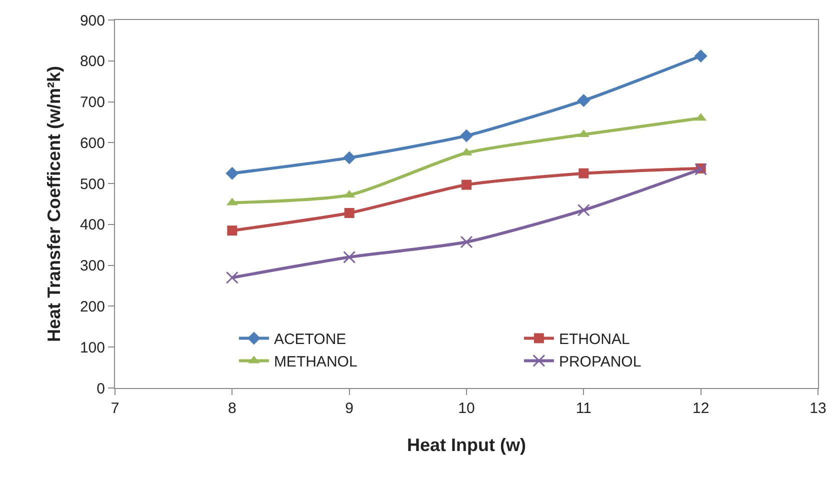 This screenshot has height=488, width=838. I want to click on y-tick-label: 300, so click(92, 266).